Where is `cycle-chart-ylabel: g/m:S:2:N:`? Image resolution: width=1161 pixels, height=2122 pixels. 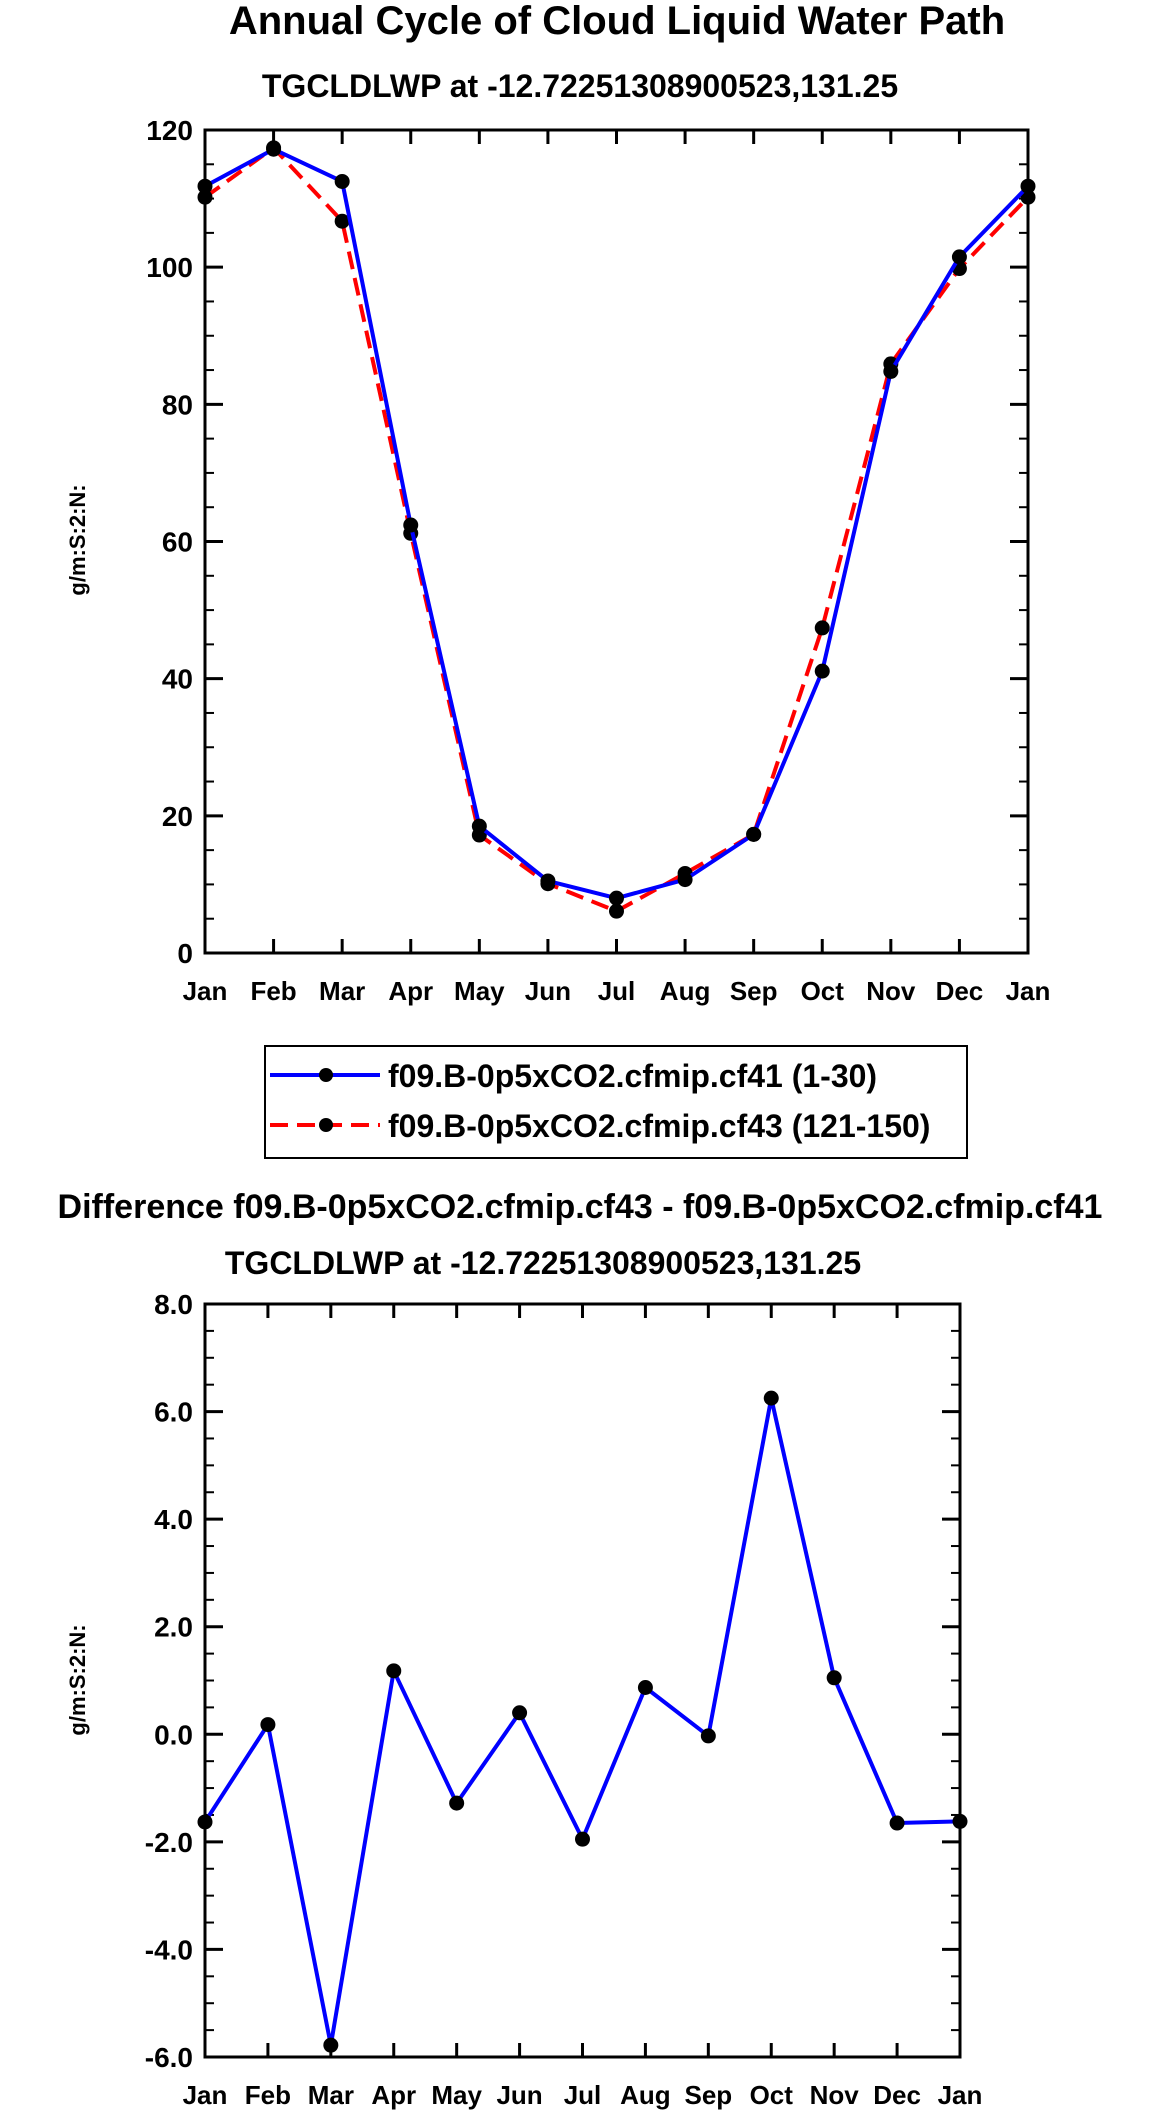 cycle-chart-ylabel: g/m:S:2:N: is located at coordinates (77, 539).